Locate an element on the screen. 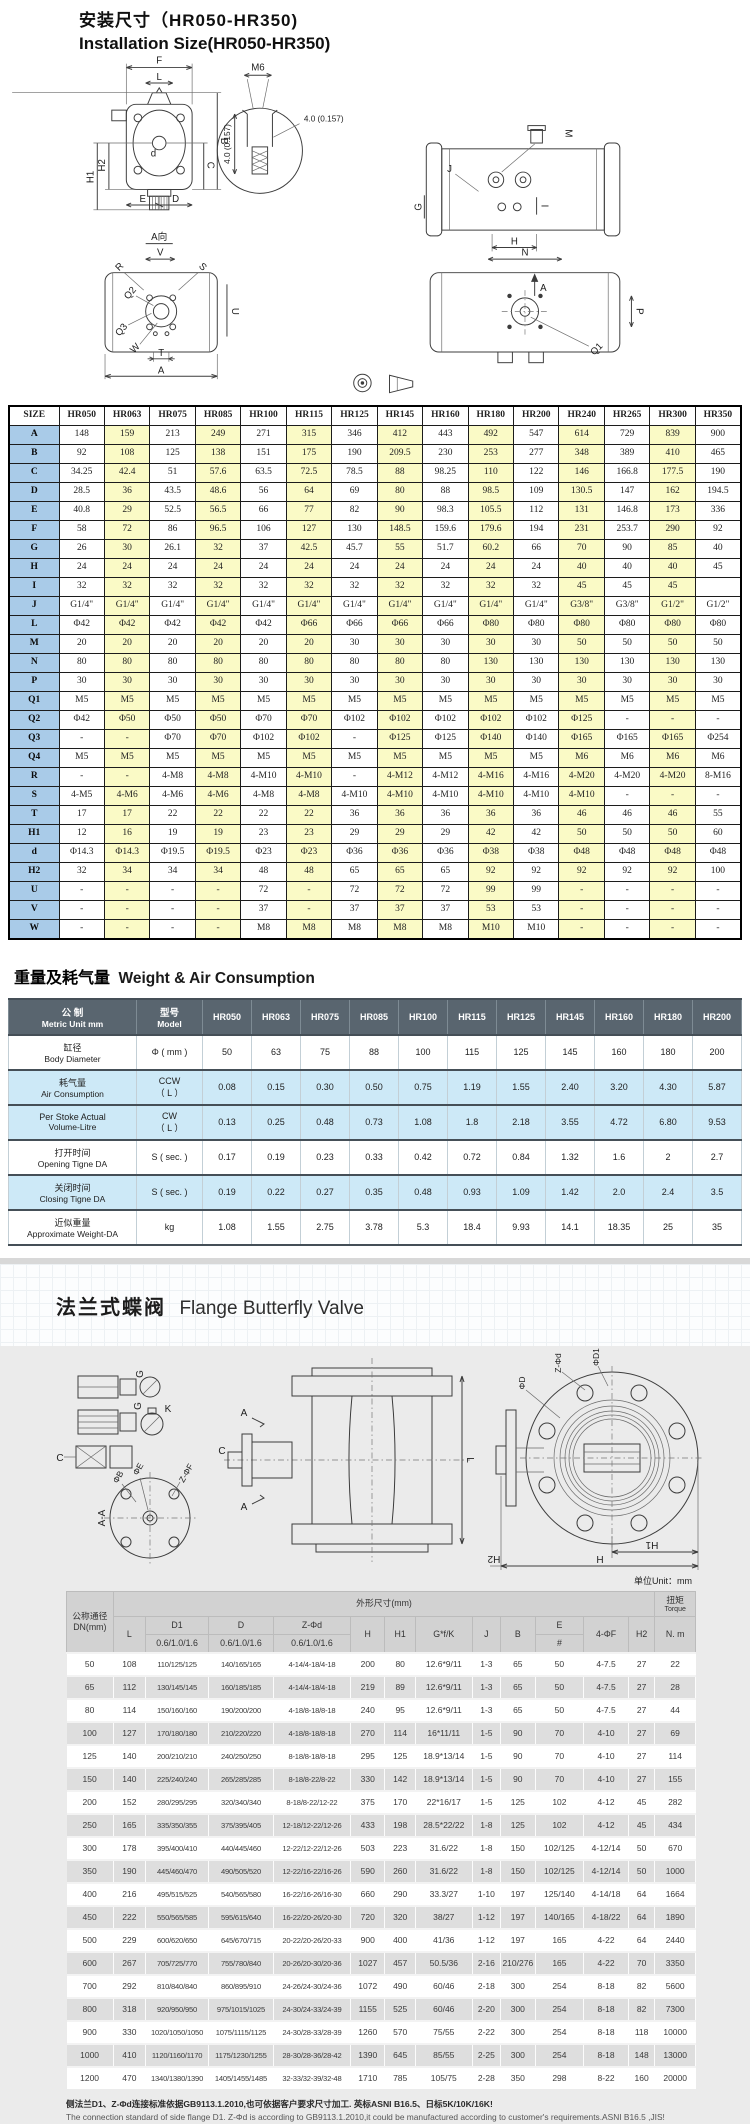  size-cell: 34.25 is located at coordinates (81, 472).